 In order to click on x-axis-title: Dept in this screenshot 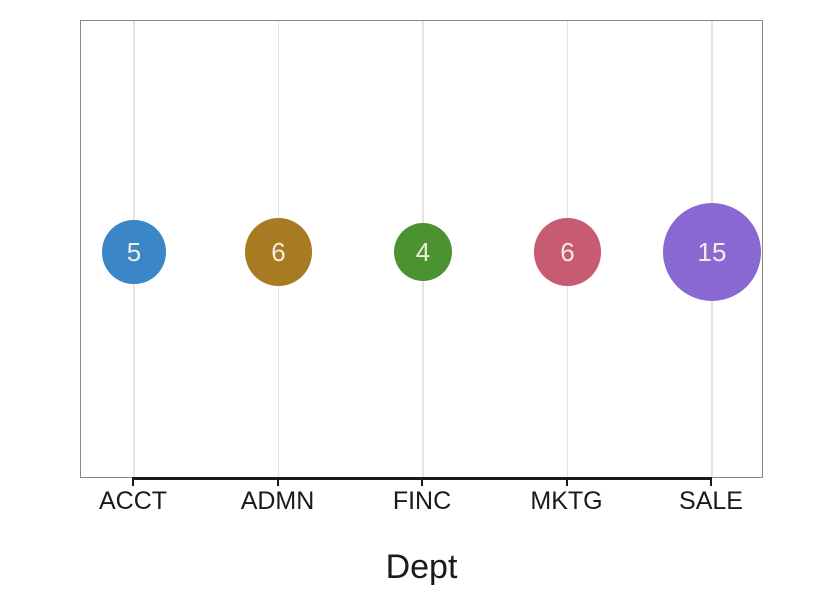, I will do `click(421, 567)`.